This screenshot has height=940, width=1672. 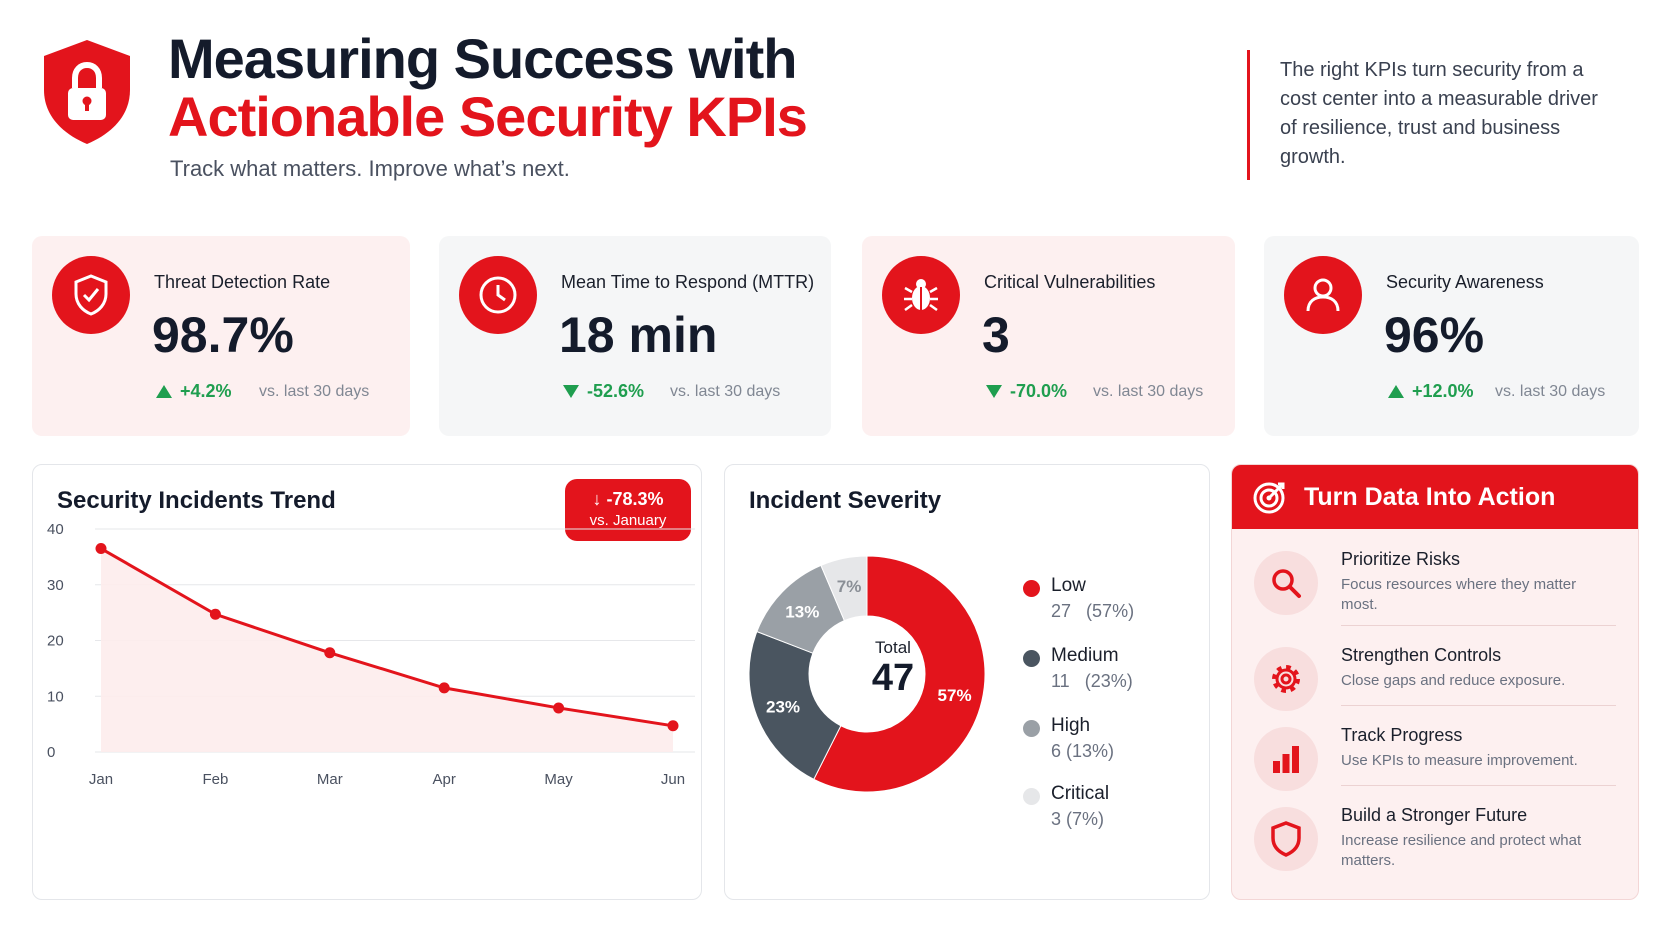 What do you see at coordinates (1286, 839) in the screenshot?
I see `shield-icon` at bounding box center [1286, 839].